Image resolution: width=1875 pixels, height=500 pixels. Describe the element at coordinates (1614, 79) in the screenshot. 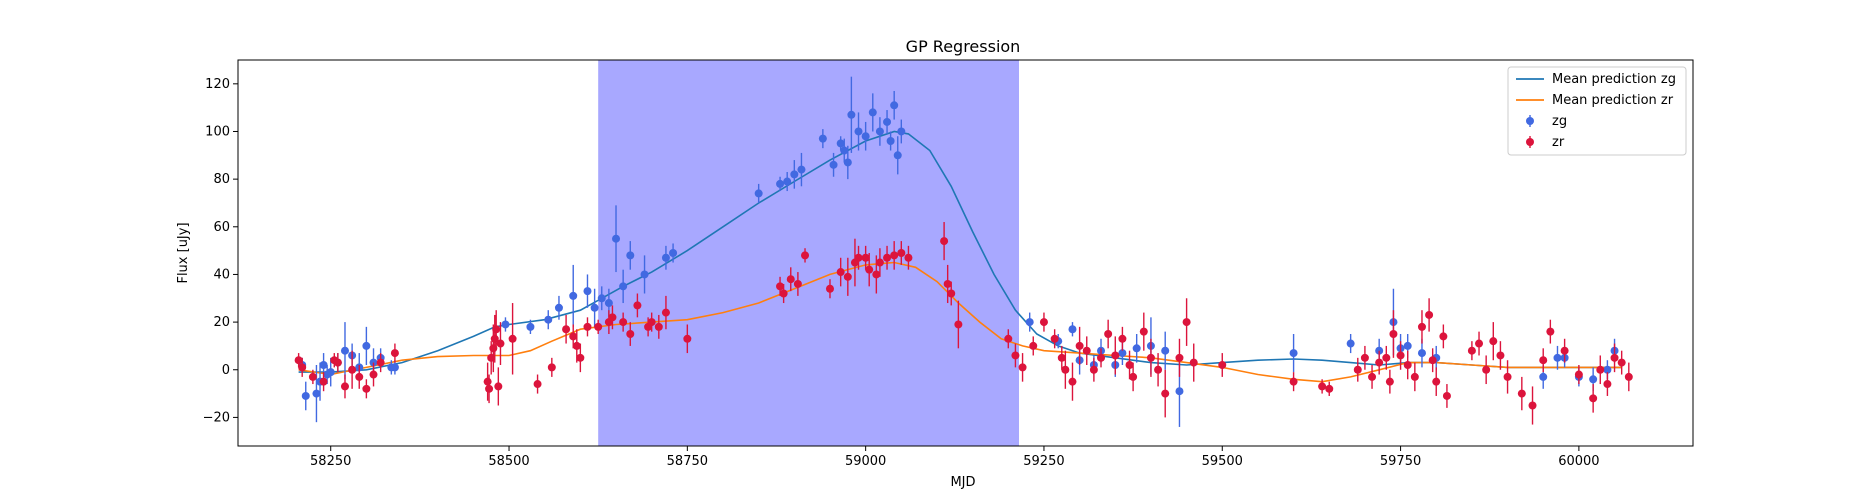

I see `legend-label-mean-prediction-zg: Mean prediction zg` at that location.